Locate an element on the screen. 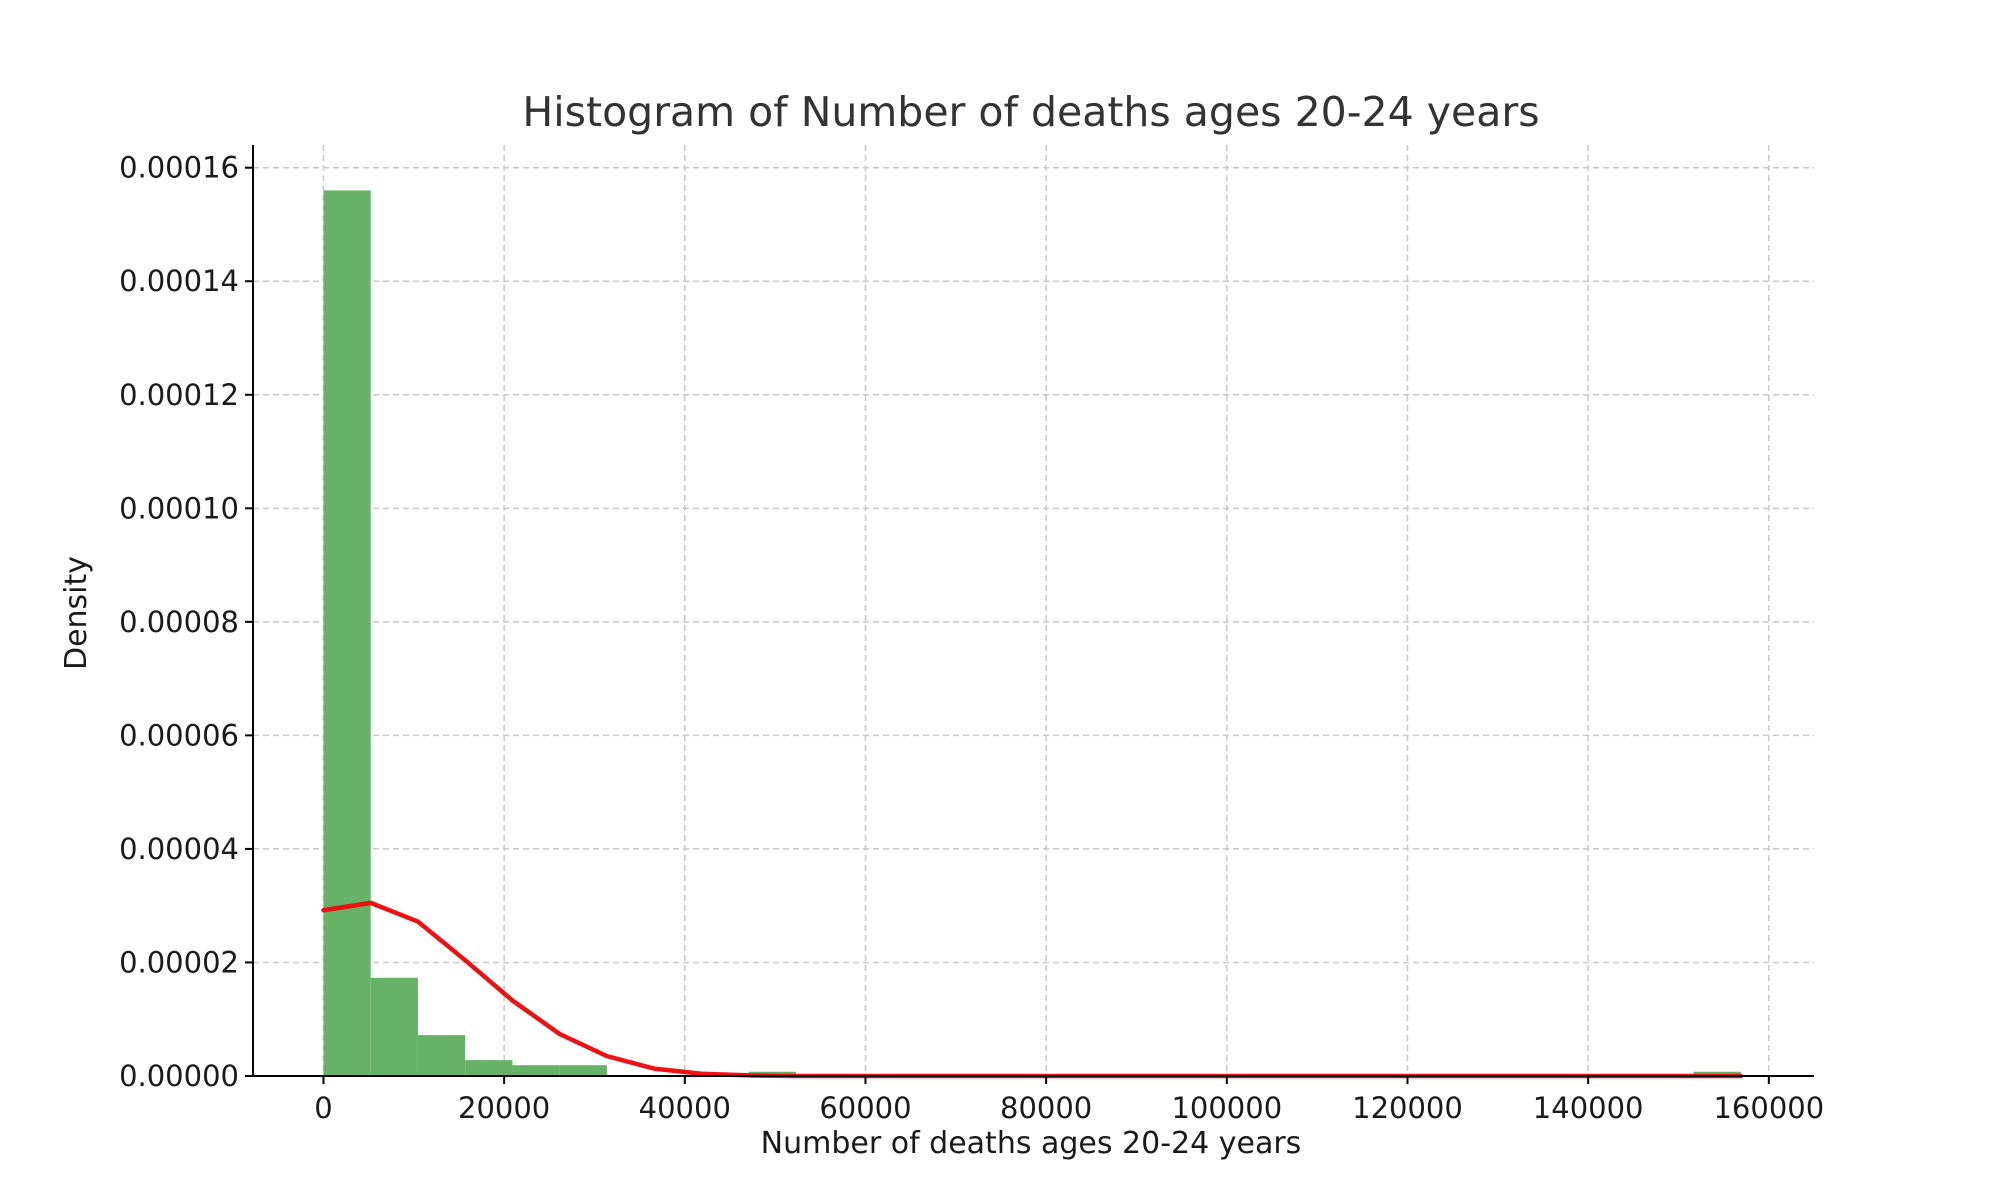 Image resolution: width=2000 pixels, height=1200 pixels. y-tick-label-8: 0.00016 is located at coordinates (179, 168).